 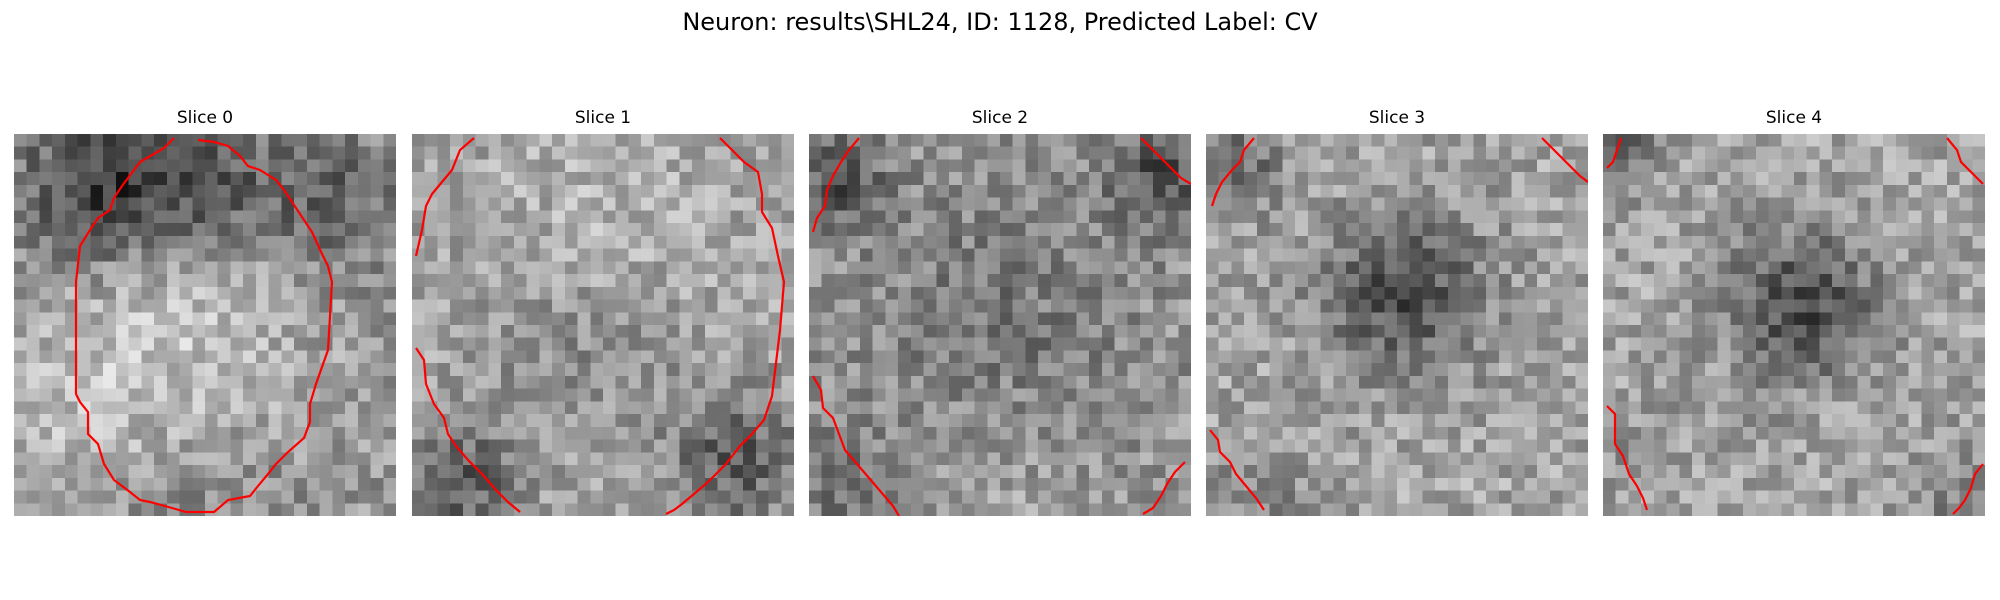 What do you see at coordinates (603, 118) in the screenshot?
I see `slice-title: Slice 1` at bounding box center [603, 118].